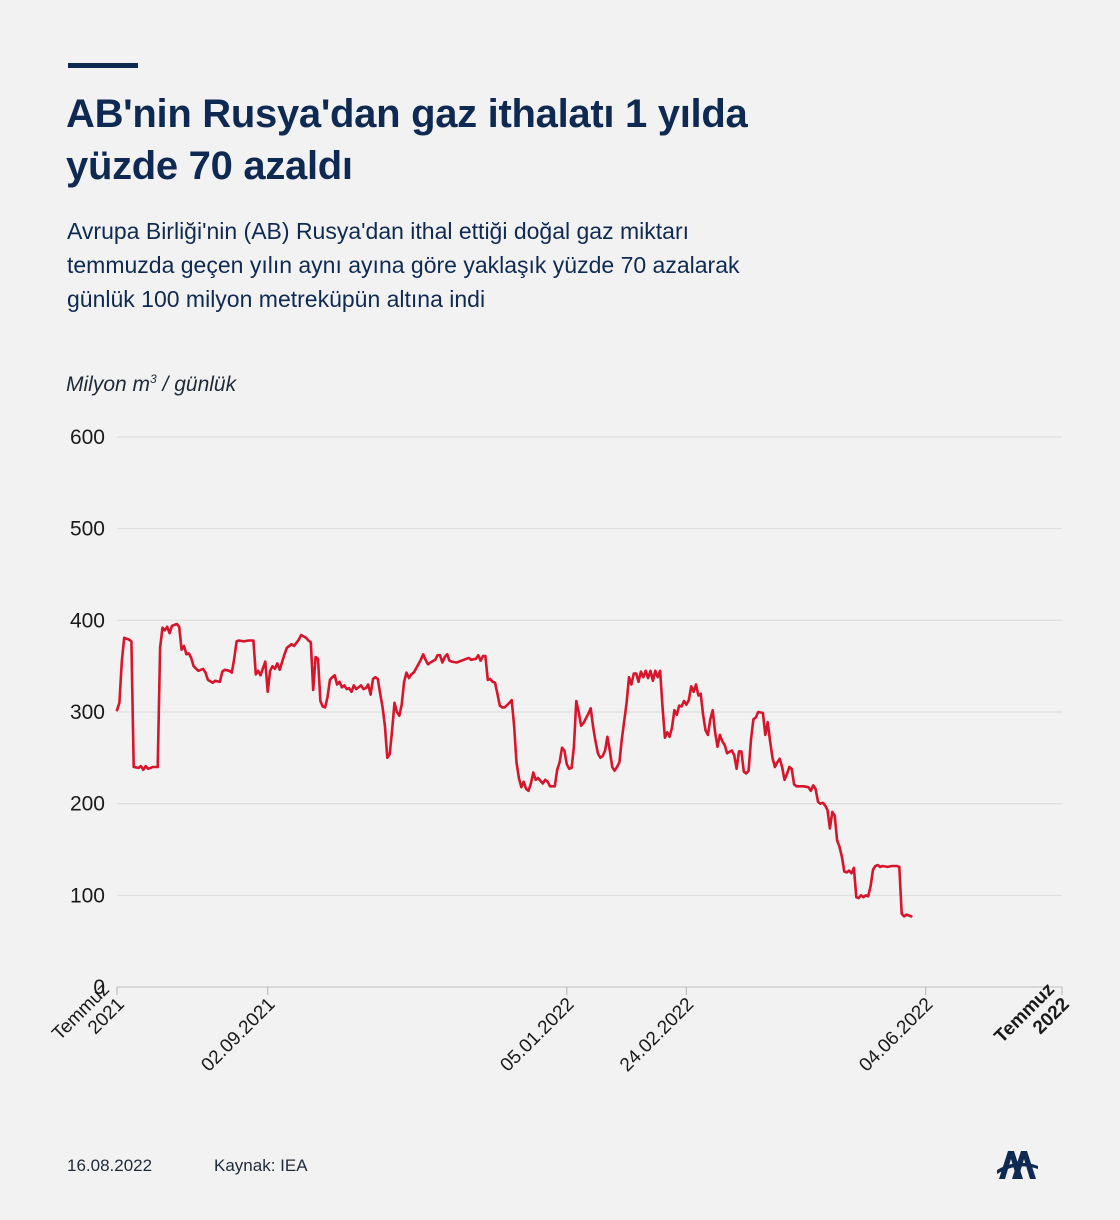 The image size is (1120, 1220). I want to click on y-tick-label: 600, so click(87, 437).